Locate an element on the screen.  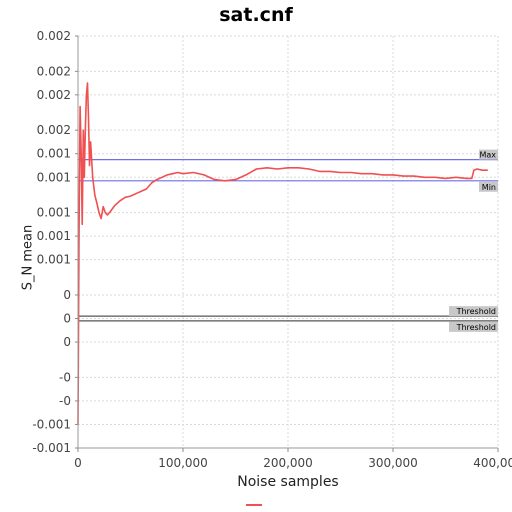
ref-label: Max is located at coordinates (487, 155).